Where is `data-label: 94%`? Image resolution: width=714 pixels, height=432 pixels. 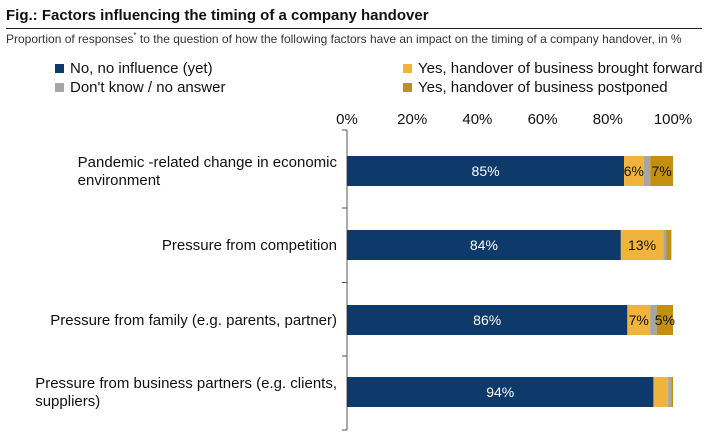
data-label: 94% is located at coordinates (500, 392).